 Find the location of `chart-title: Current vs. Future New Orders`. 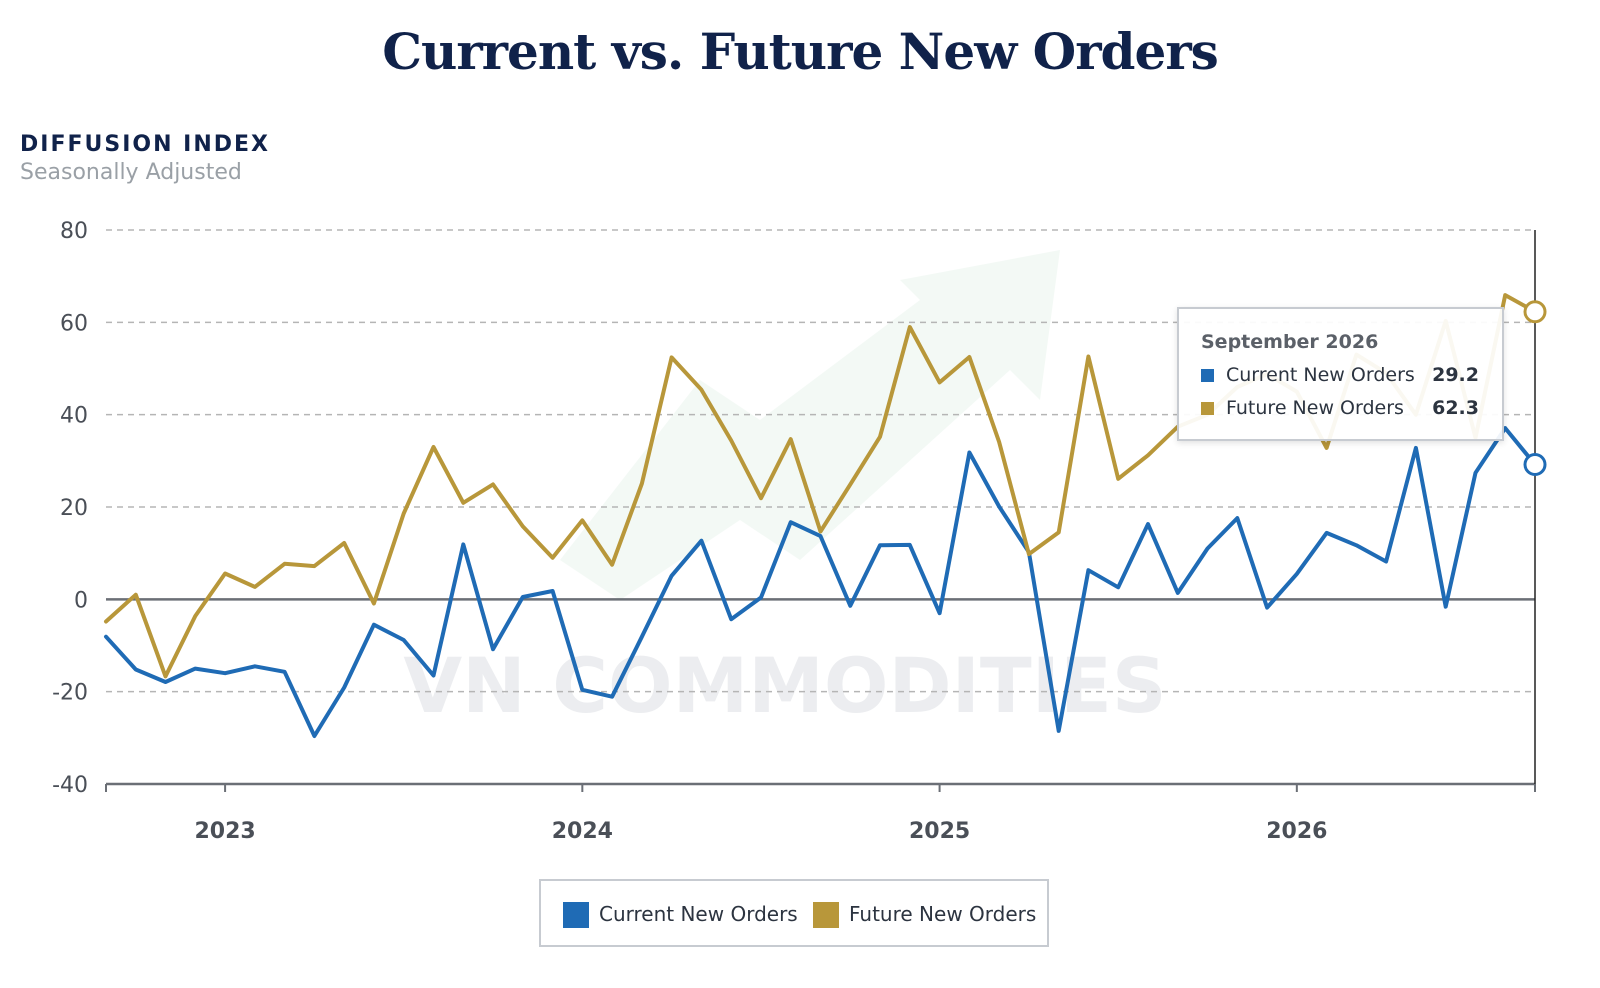

chart-title: Current vs. Future New Orders is located at coordinates (800, 51).